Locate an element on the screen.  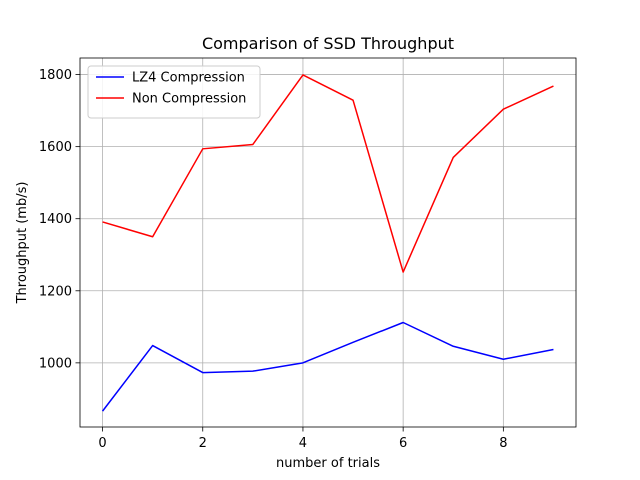
y-tick-label: 1000 is located at coordinates (55, 363).